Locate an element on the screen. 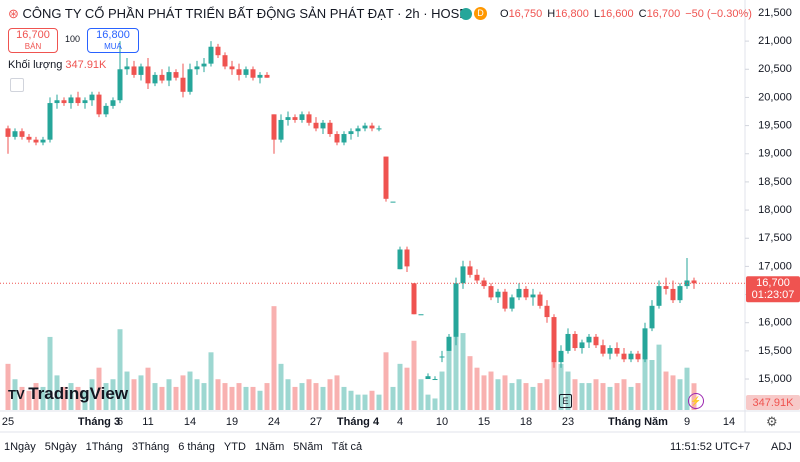 This screenshot has height=462, width=800. x-tick-label: 15 is located at coordinates (484, 422).